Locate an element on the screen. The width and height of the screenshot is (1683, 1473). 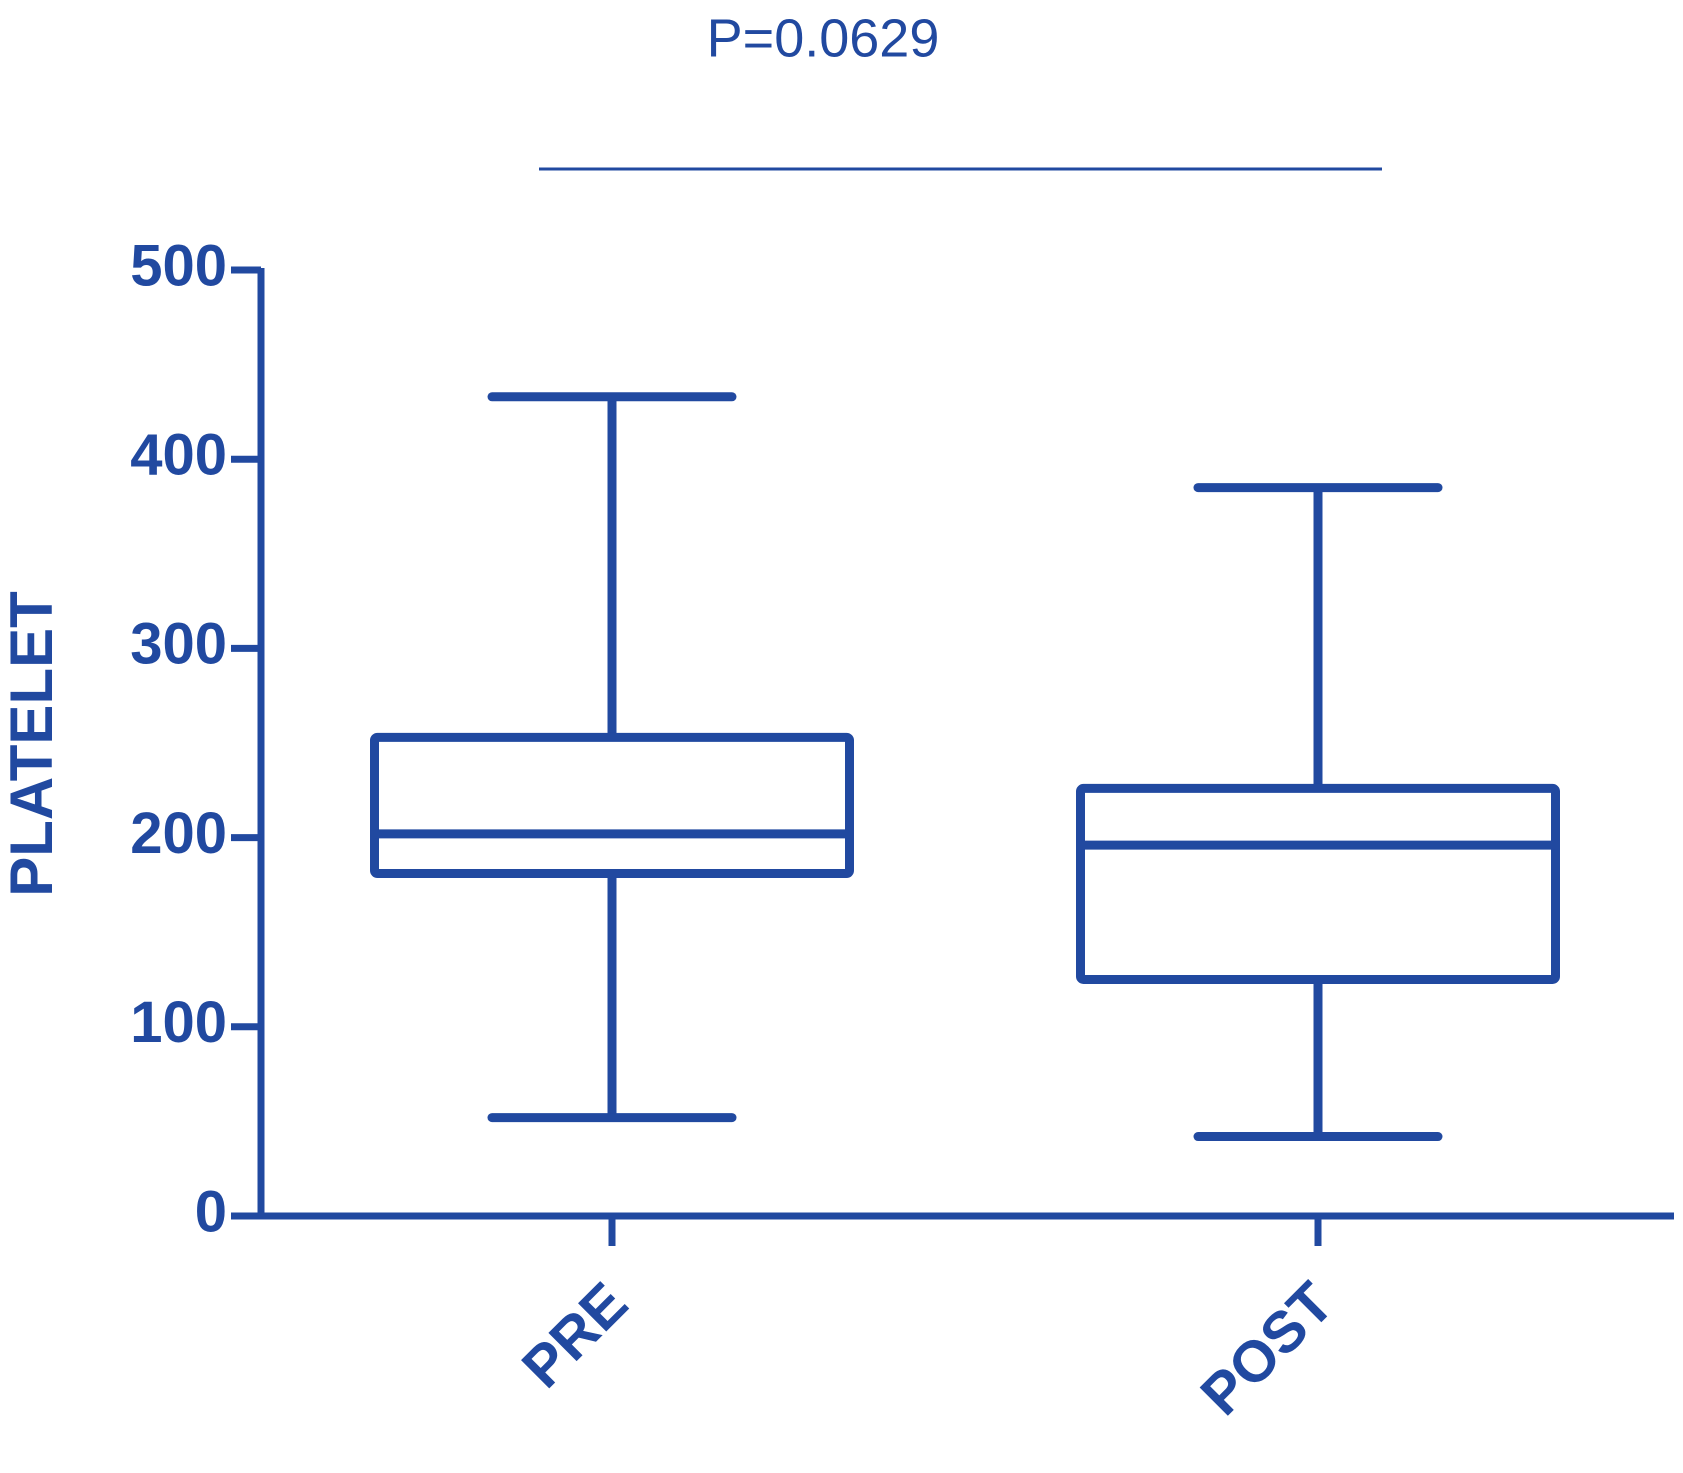
y-tick-label: 200 is located at coordinates (178, 833).